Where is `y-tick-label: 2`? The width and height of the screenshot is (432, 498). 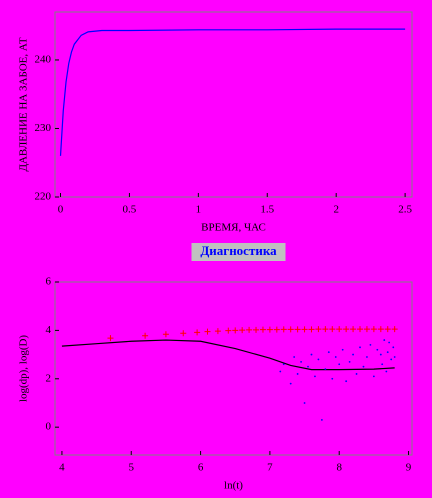 y-tick-label: 2 is located at coordinates (49, 378).